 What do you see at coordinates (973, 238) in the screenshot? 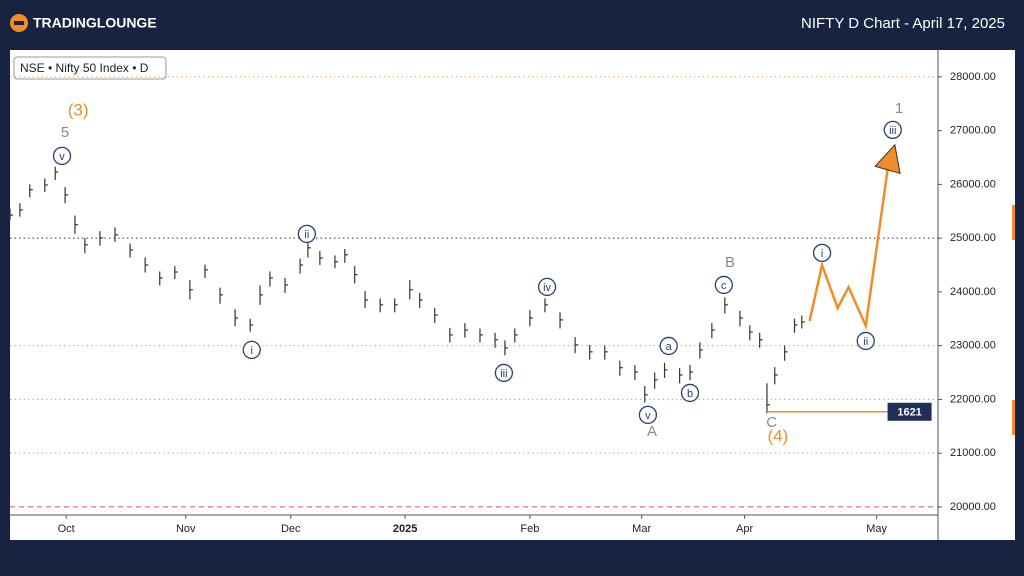
I see `y-tick-label: 25000.00` at bounding box center [973, 238].